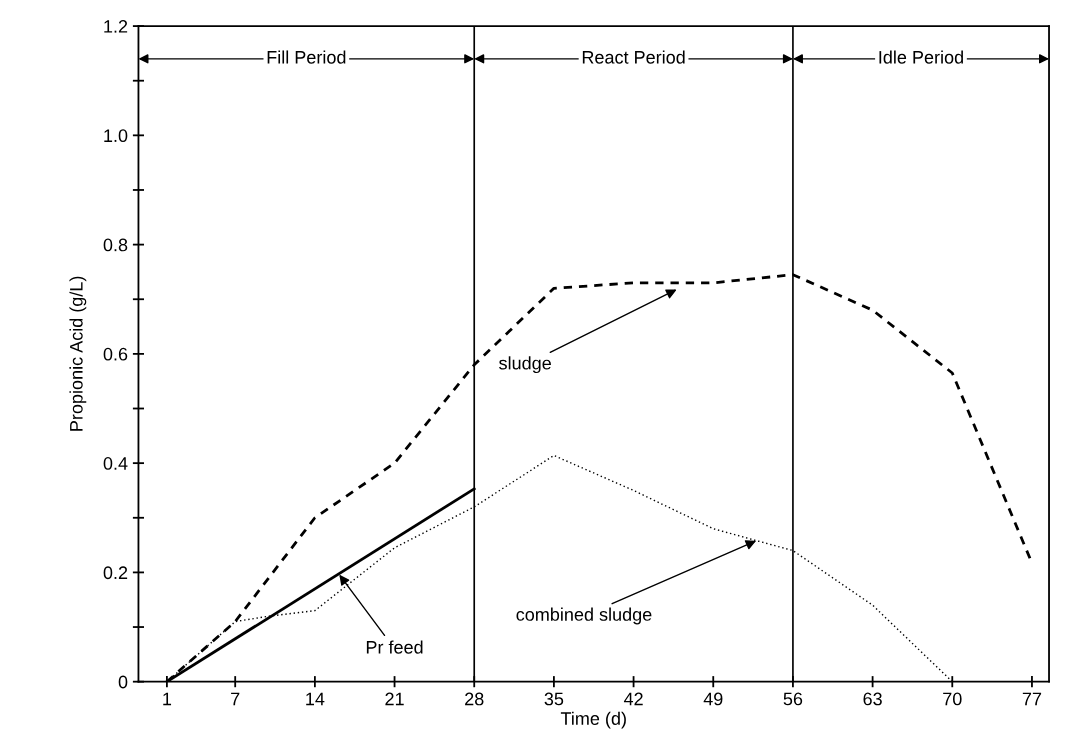  Describe the element at coordinates (123, 682) in the screenshot. I see `y-tick-label: 0` at that location.